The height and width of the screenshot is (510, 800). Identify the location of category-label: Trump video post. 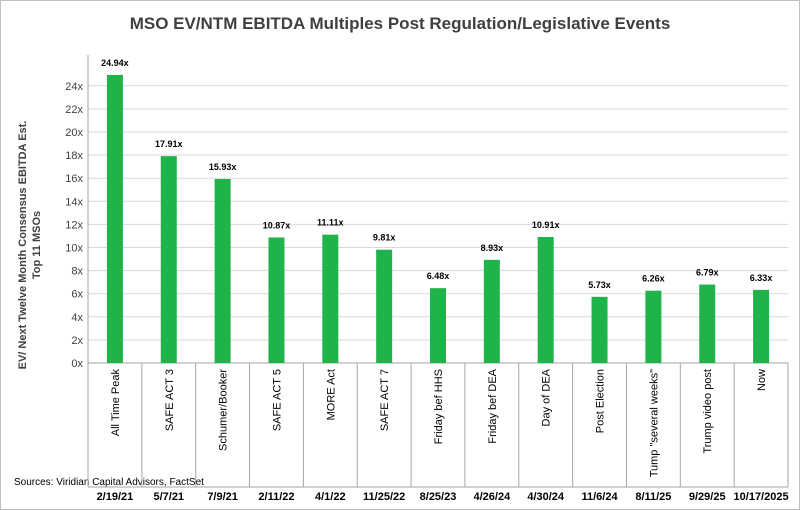
(708, 411).